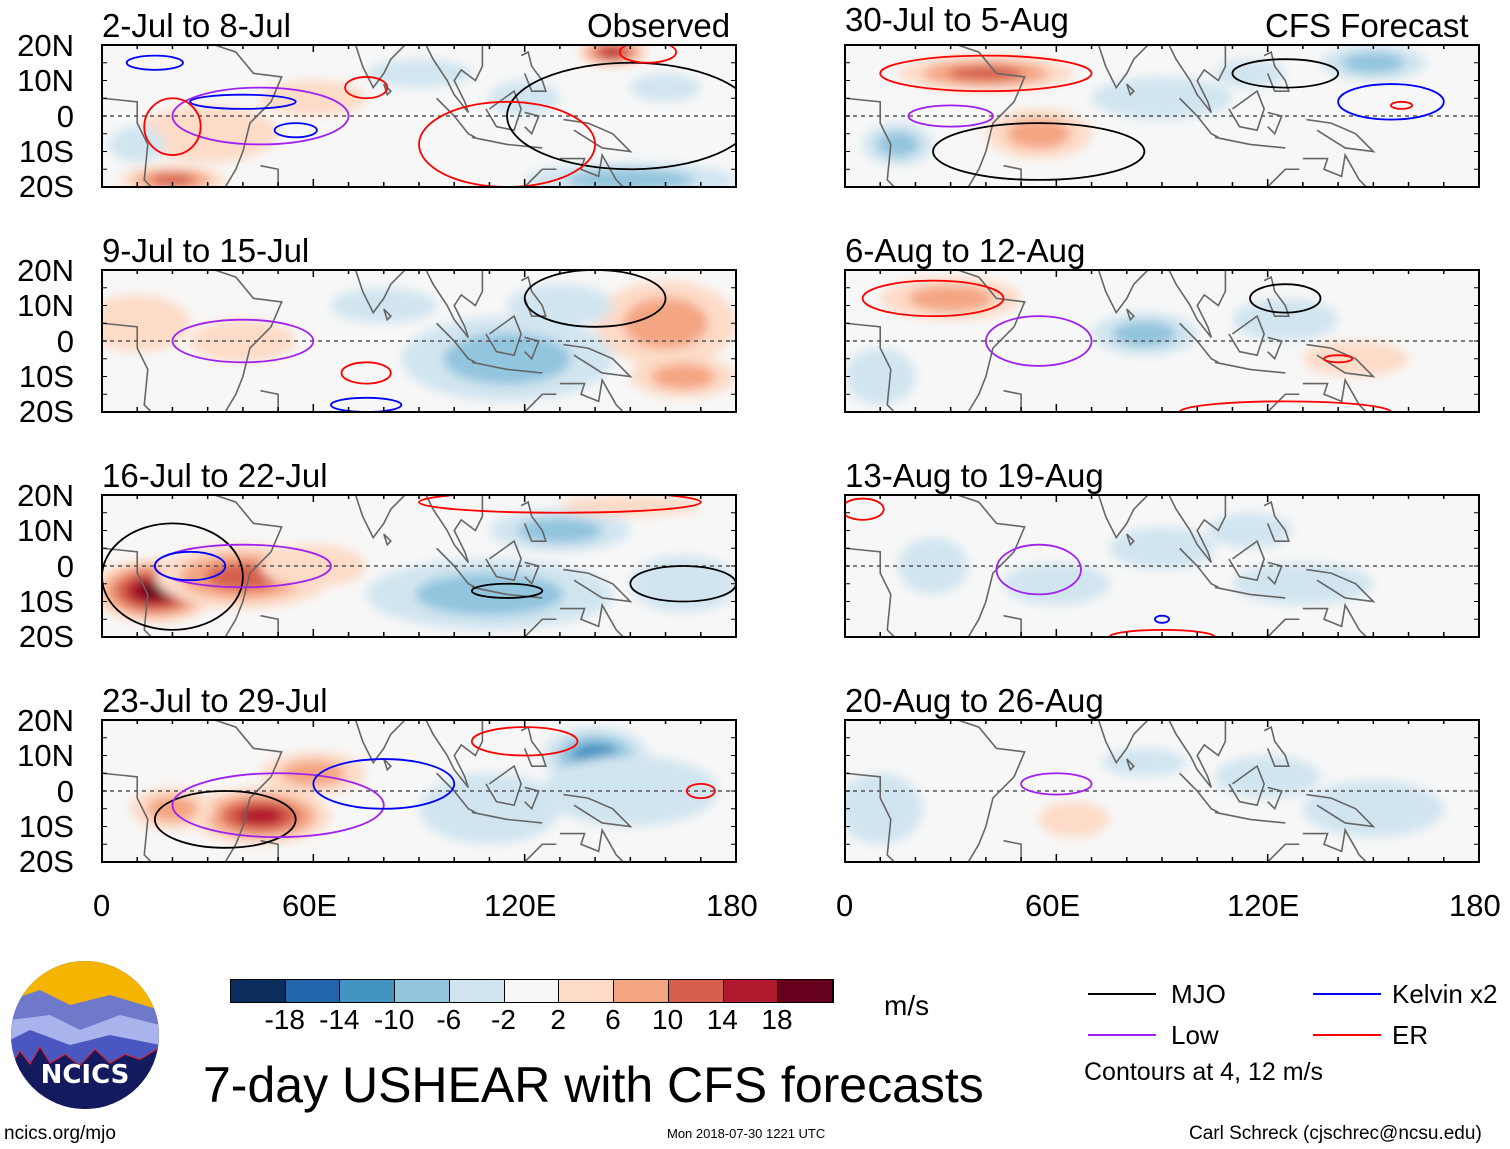 The width and height of the screenshot is (1510, 1149). Describe the element at coordinates (974, 700) in the screenshot. I see `panel-date-range: 20-Aug to 26-Aug` at that location.